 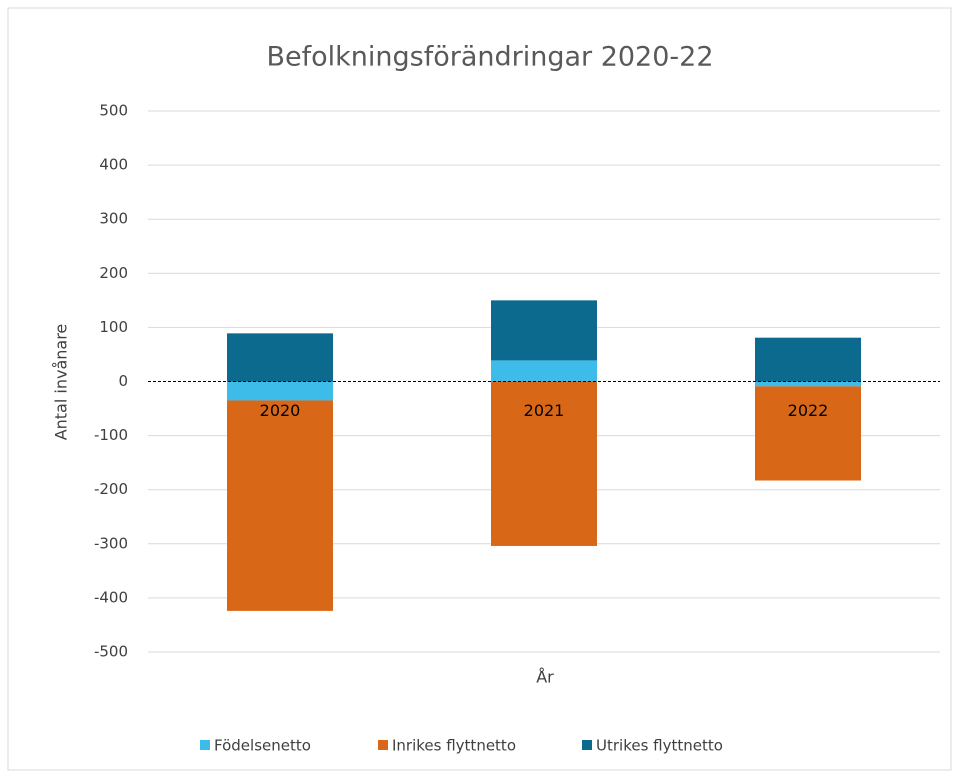 I want to click on y-tick-label: -300, so click(x=111, y=543).